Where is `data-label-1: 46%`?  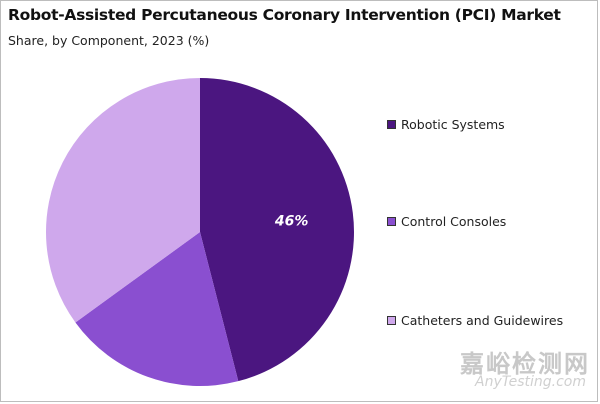 data-label-1: 46% is located at coordinates (291, 221).